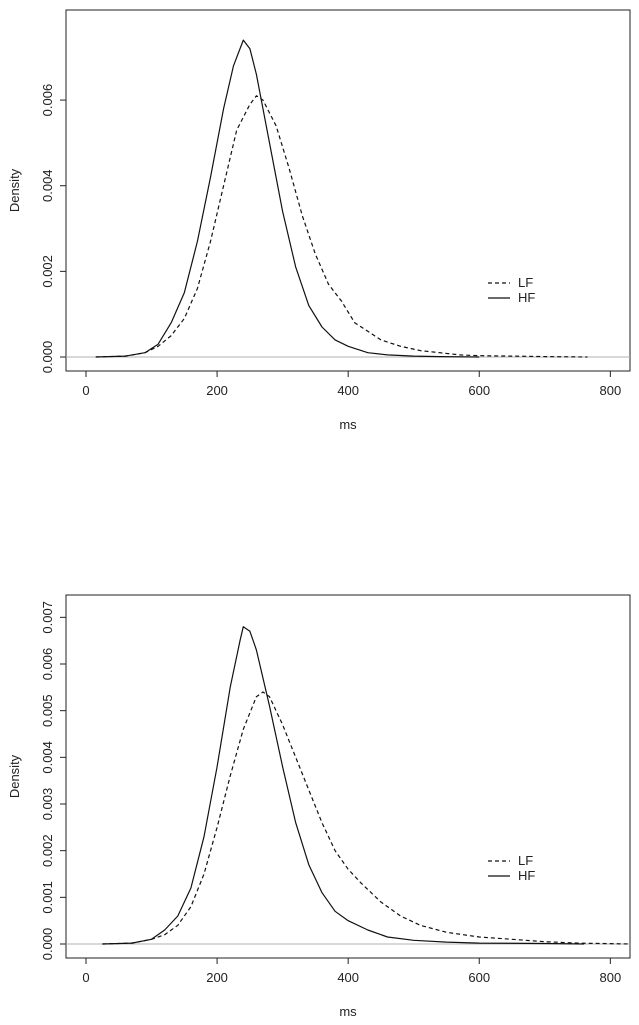 This screenshot has height=1025, width=639. I want to click on y-tick-label: 0.001, so click(47, 897).